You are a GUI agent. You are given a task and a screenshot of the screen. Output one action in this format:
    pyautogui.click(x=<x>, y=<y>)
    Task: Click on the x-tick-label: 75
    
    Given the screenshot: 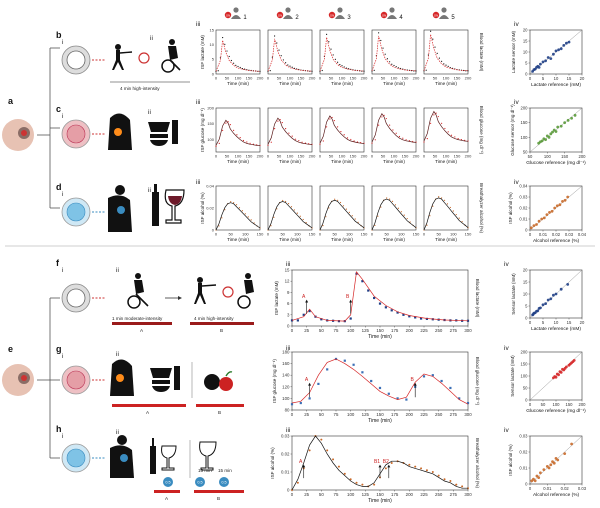 What is the action you would take?
    pyautogui.click(x=336, y=330)
    